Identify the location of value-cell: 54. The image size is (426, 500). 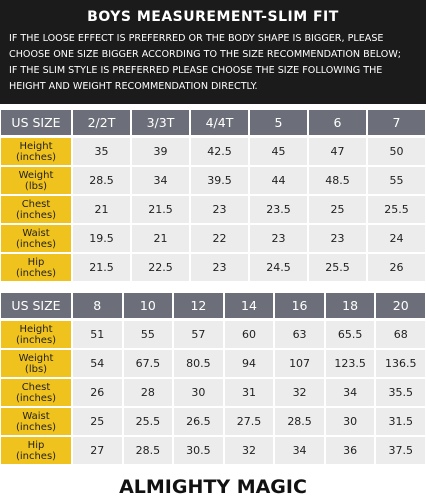
(97, 363).